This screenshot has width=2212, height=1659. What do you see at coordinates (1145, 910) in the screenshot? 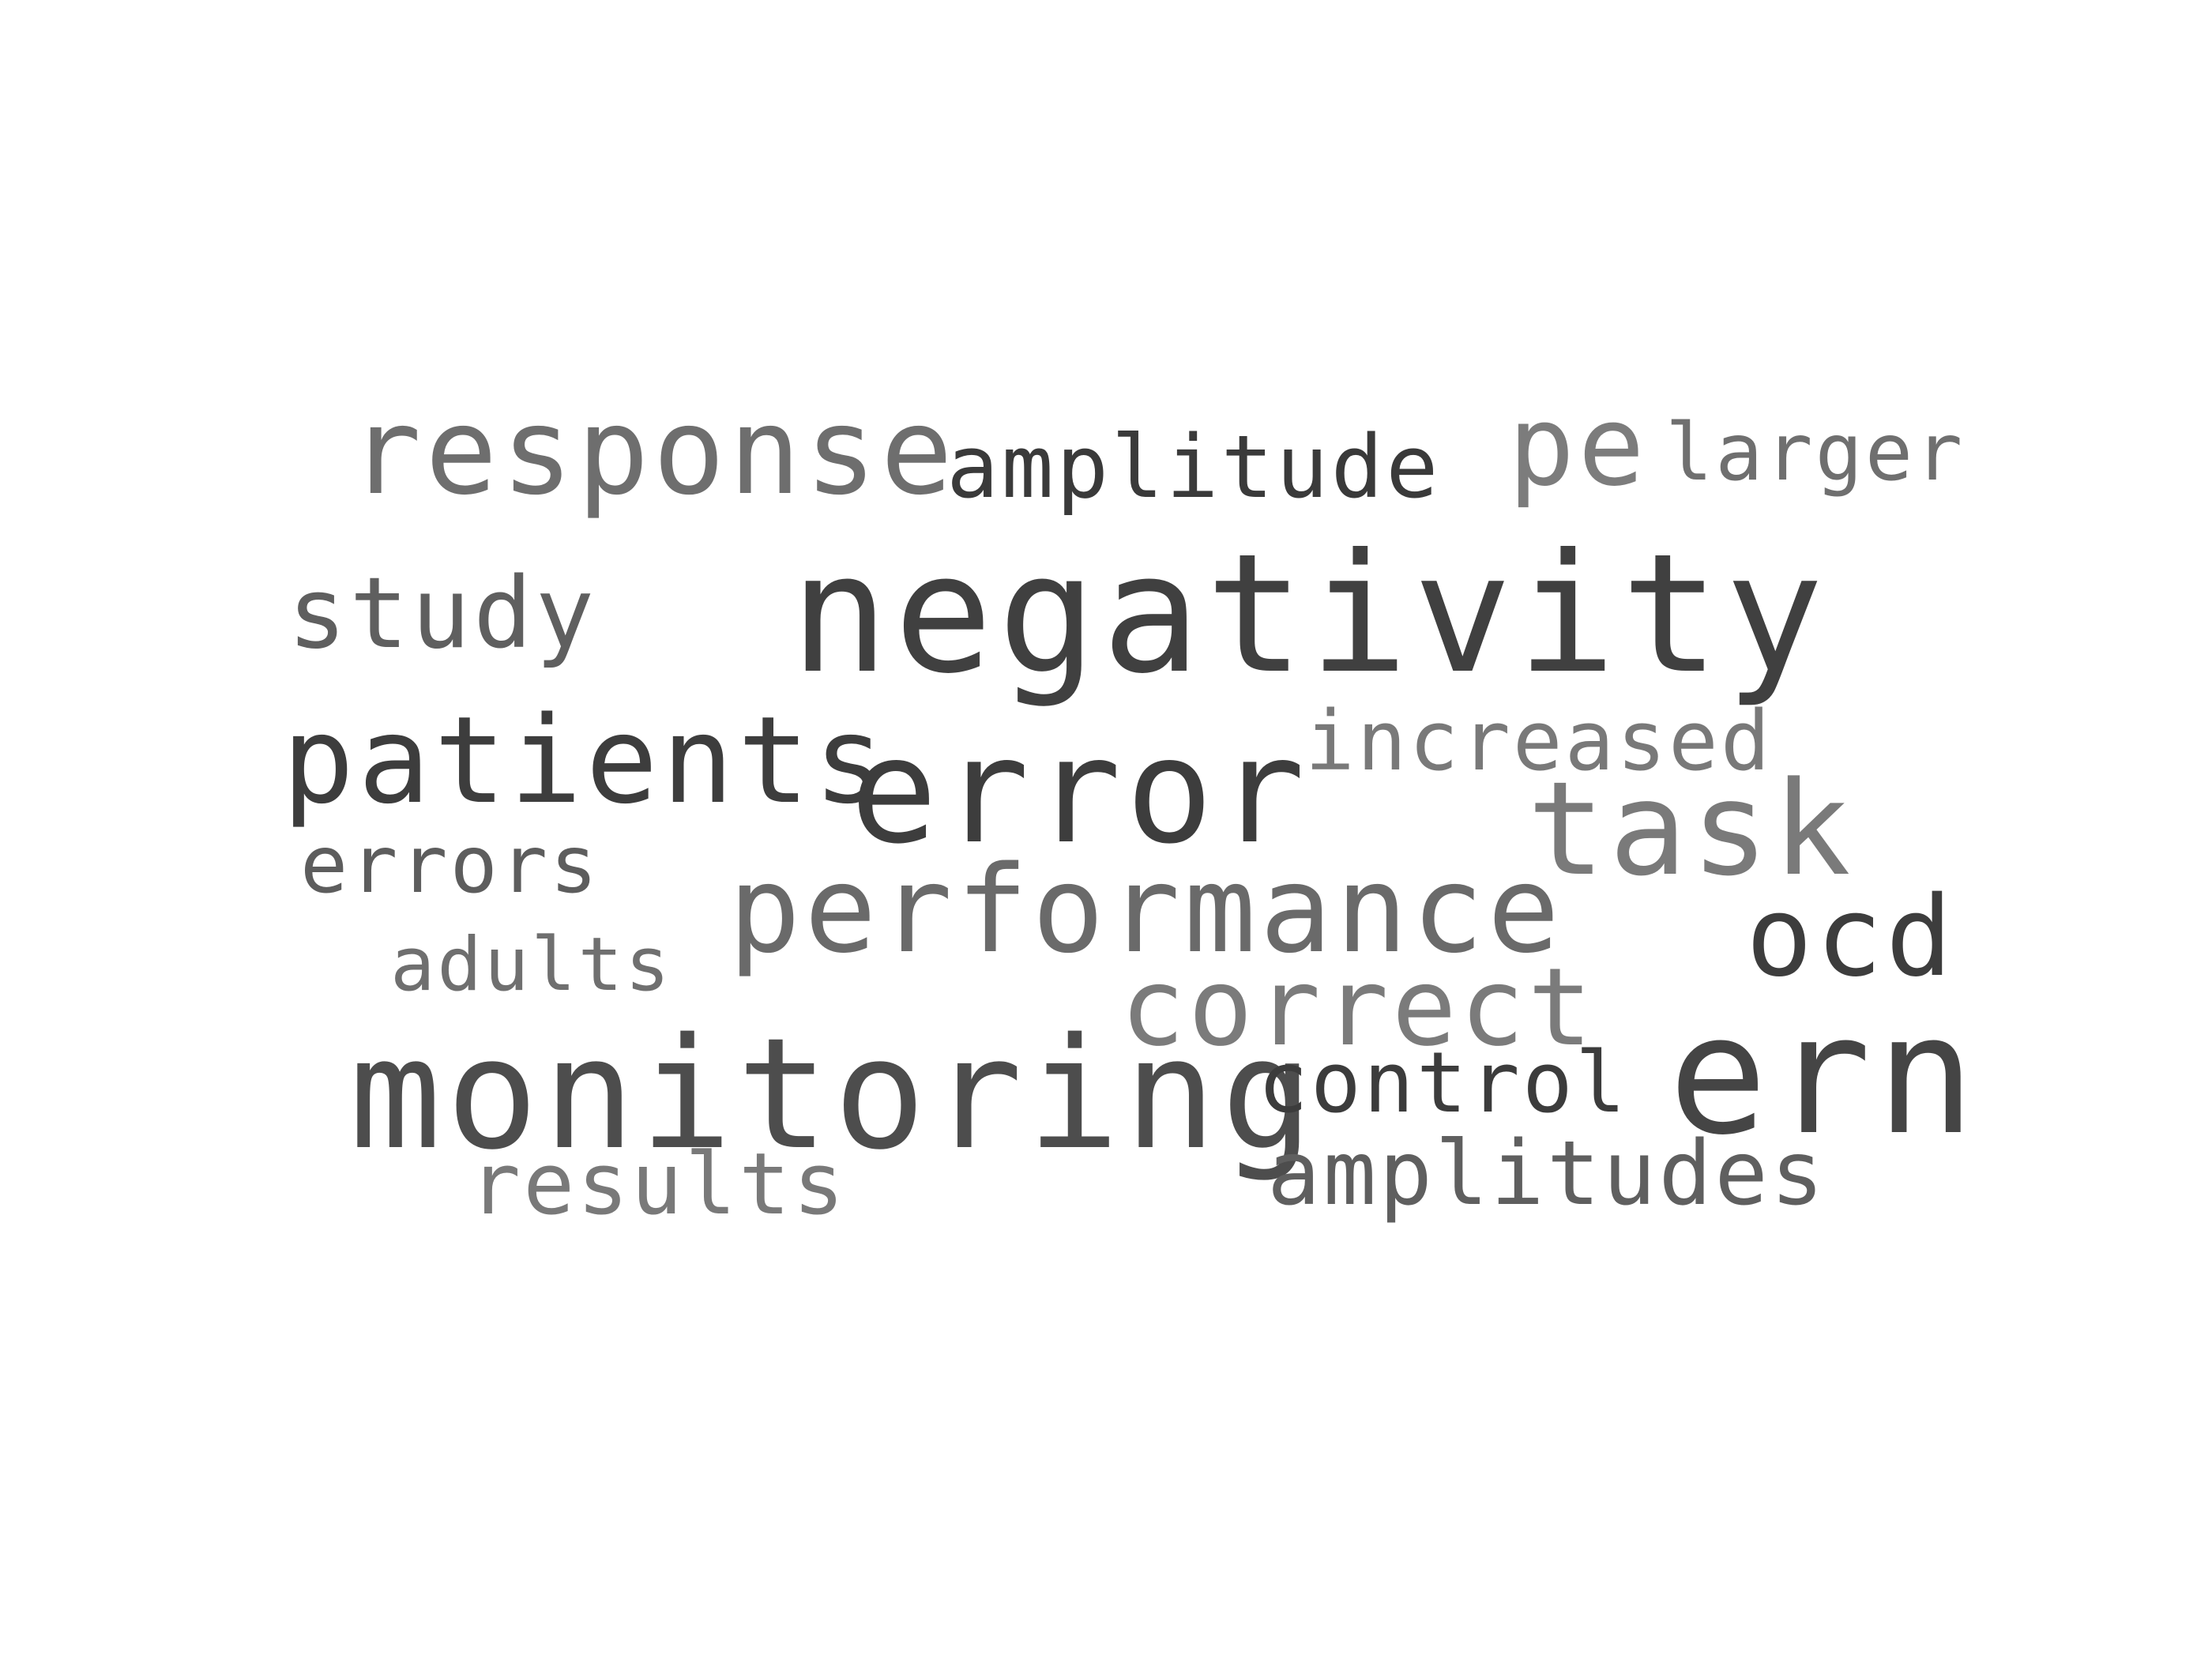
I see `word-performance: performance` at bounding box center [1145, 910].